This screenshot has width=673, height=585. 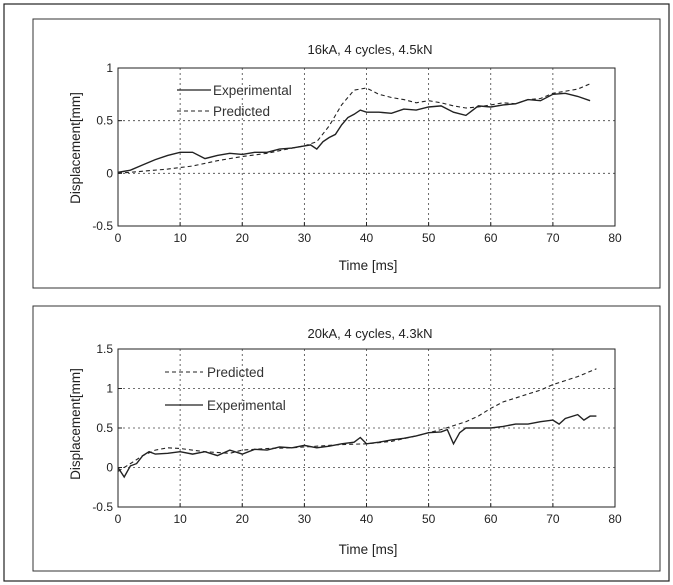 What do you see at coordinates (104, 349) in the screenshot?
I see `y-tick-label: 1.5` at bounding box center [104, 349].